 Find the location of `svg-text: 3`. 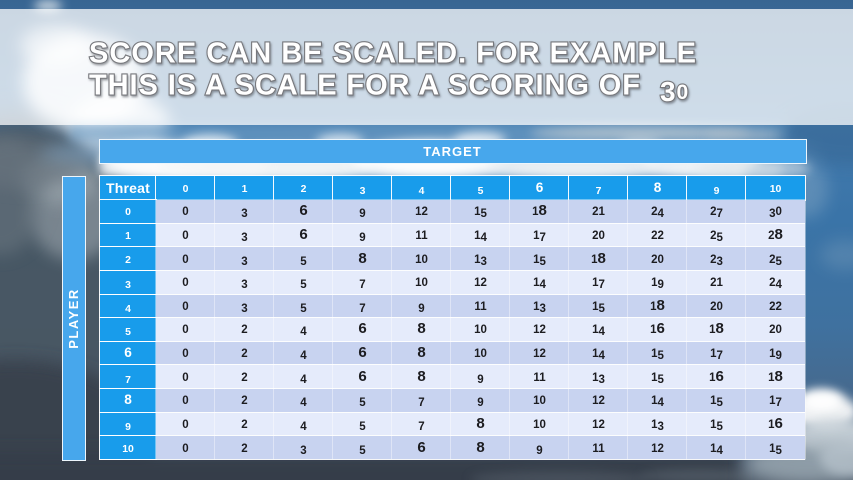

svg-text: 3 is located at coordinates (668, 91).